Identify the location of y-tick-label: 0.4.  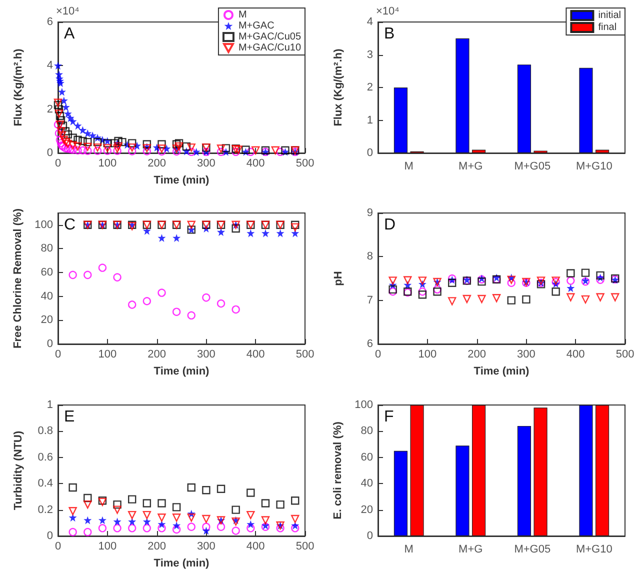
(45, 483).